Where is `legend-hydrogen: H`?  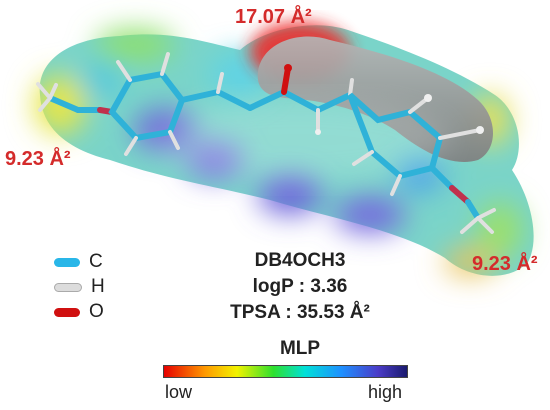 legend-hydrogen: H is located at coordinates (79, 286).